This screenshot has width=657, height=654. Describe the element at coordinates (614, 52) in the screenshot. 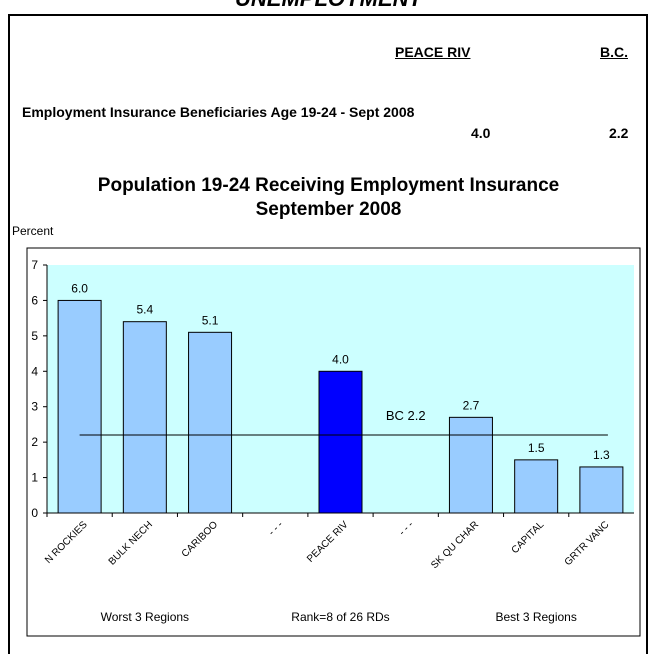

I see `header-bc: B.C.` at that location.